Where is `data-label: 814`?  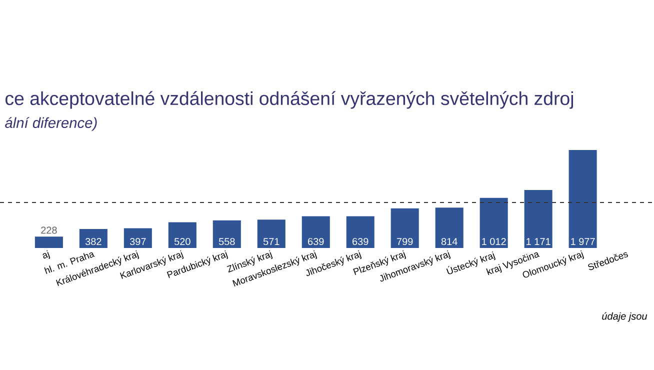 data-label: 814 is located at coordinates (449, 242).